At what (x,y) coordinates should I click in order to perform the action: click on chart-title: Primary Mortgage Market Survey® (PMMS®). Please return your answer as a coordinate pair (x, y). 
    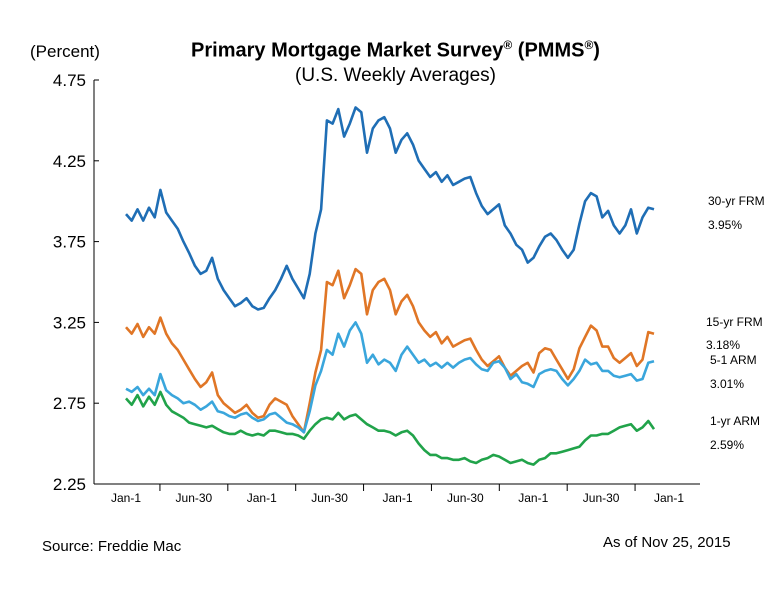
    Looking at the image, I should click on (395, 50).